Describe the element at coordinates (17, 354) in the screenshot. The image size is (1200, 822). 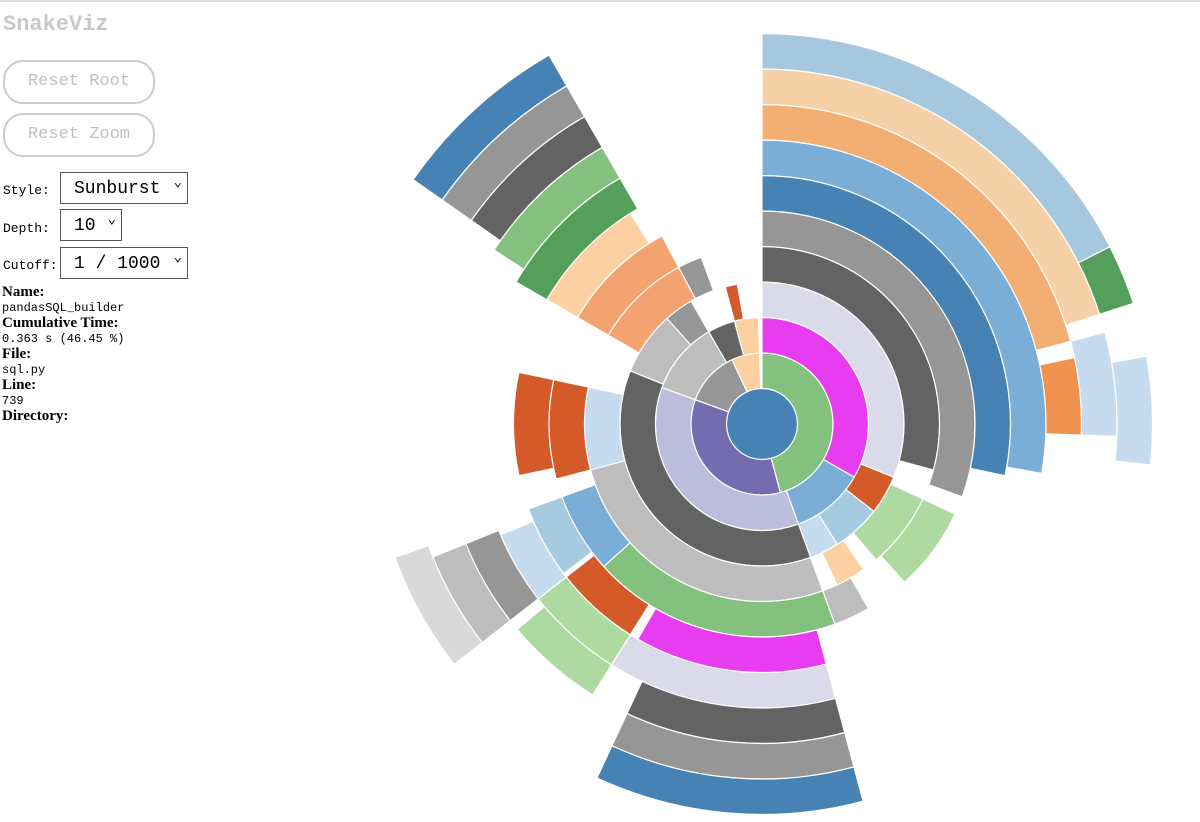
I see `info-label: File:` at that location.